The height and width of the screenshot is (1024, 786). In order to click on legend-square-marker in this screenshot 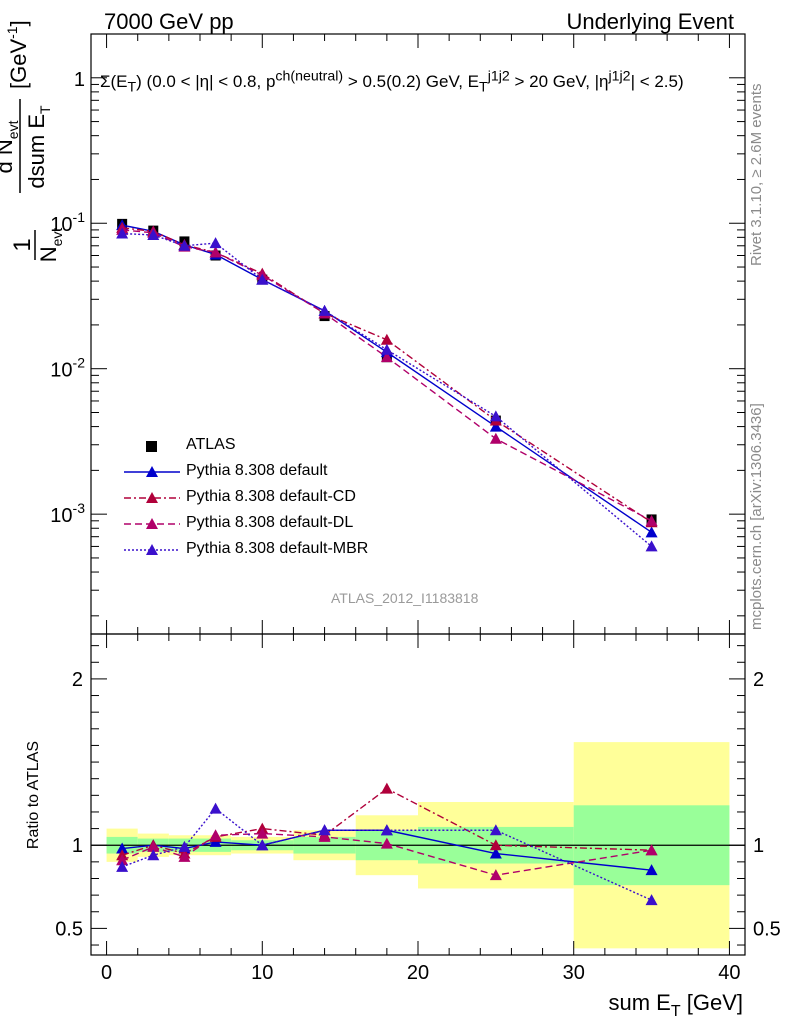, I will do `click(151, 446)`.